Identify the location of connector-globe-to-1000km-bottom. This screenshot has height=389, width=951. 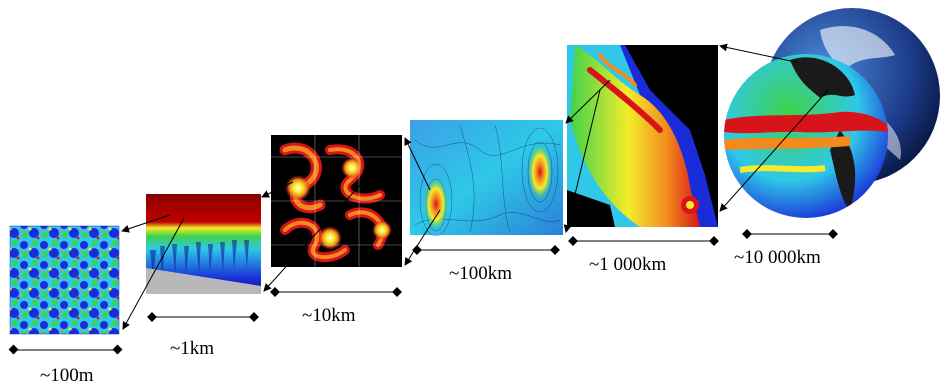
(774, 150).